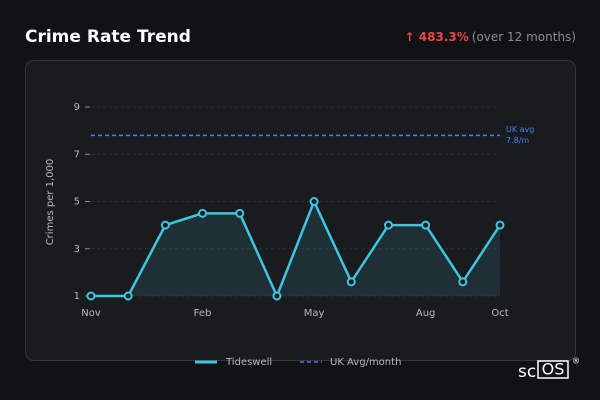 The width and height of the screenshot is (600, 400). What do you see at coordinates (203, 313) in the screenshot?
I see `x-tick-label: Feb` at bounding box center [203, 313].